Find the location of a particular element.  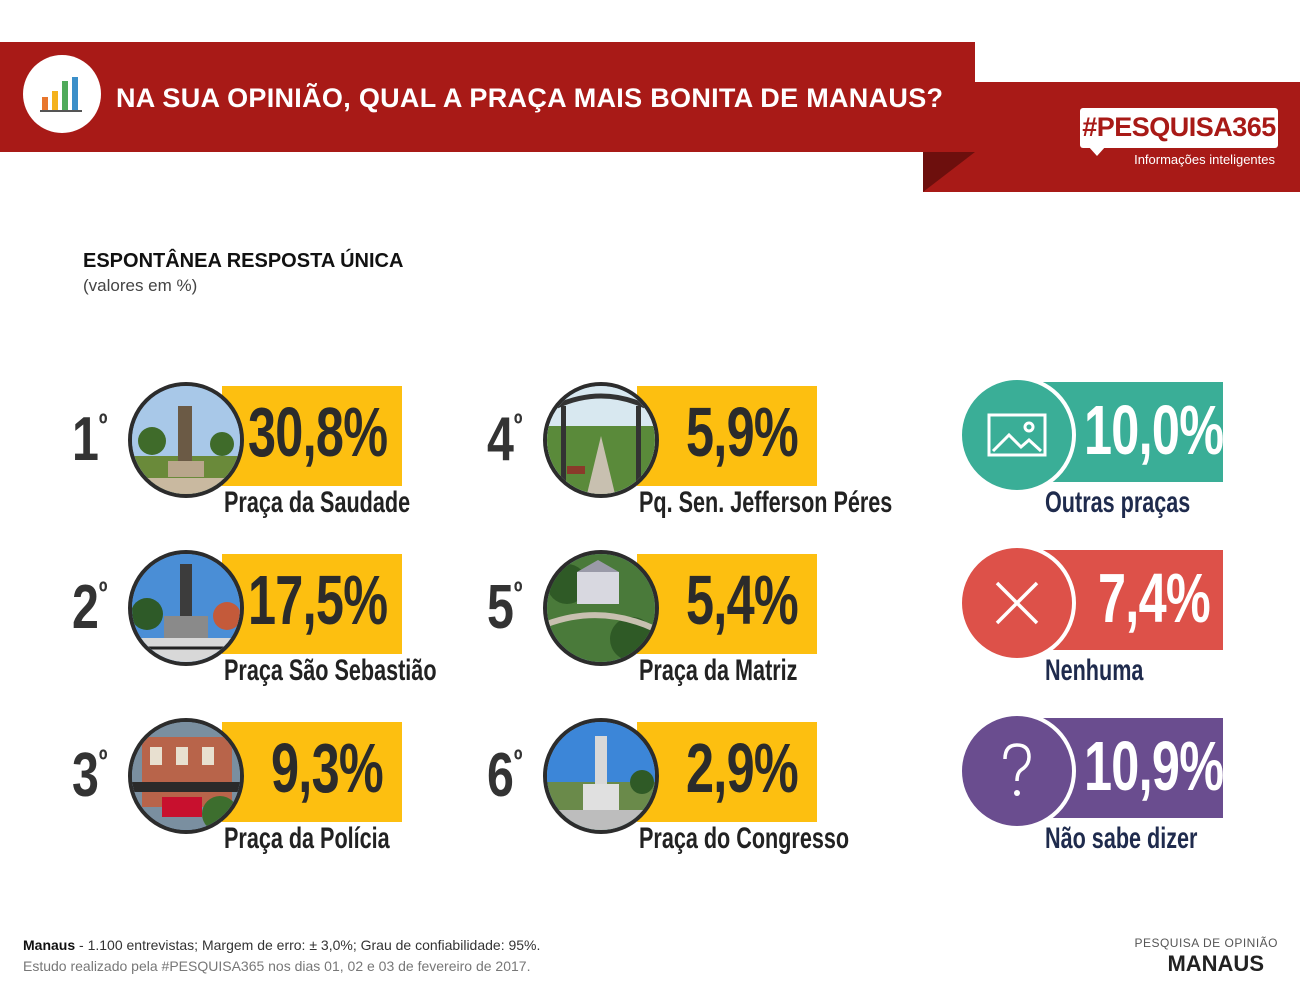

rank-number: 1º is located at coordinates (90, 439).